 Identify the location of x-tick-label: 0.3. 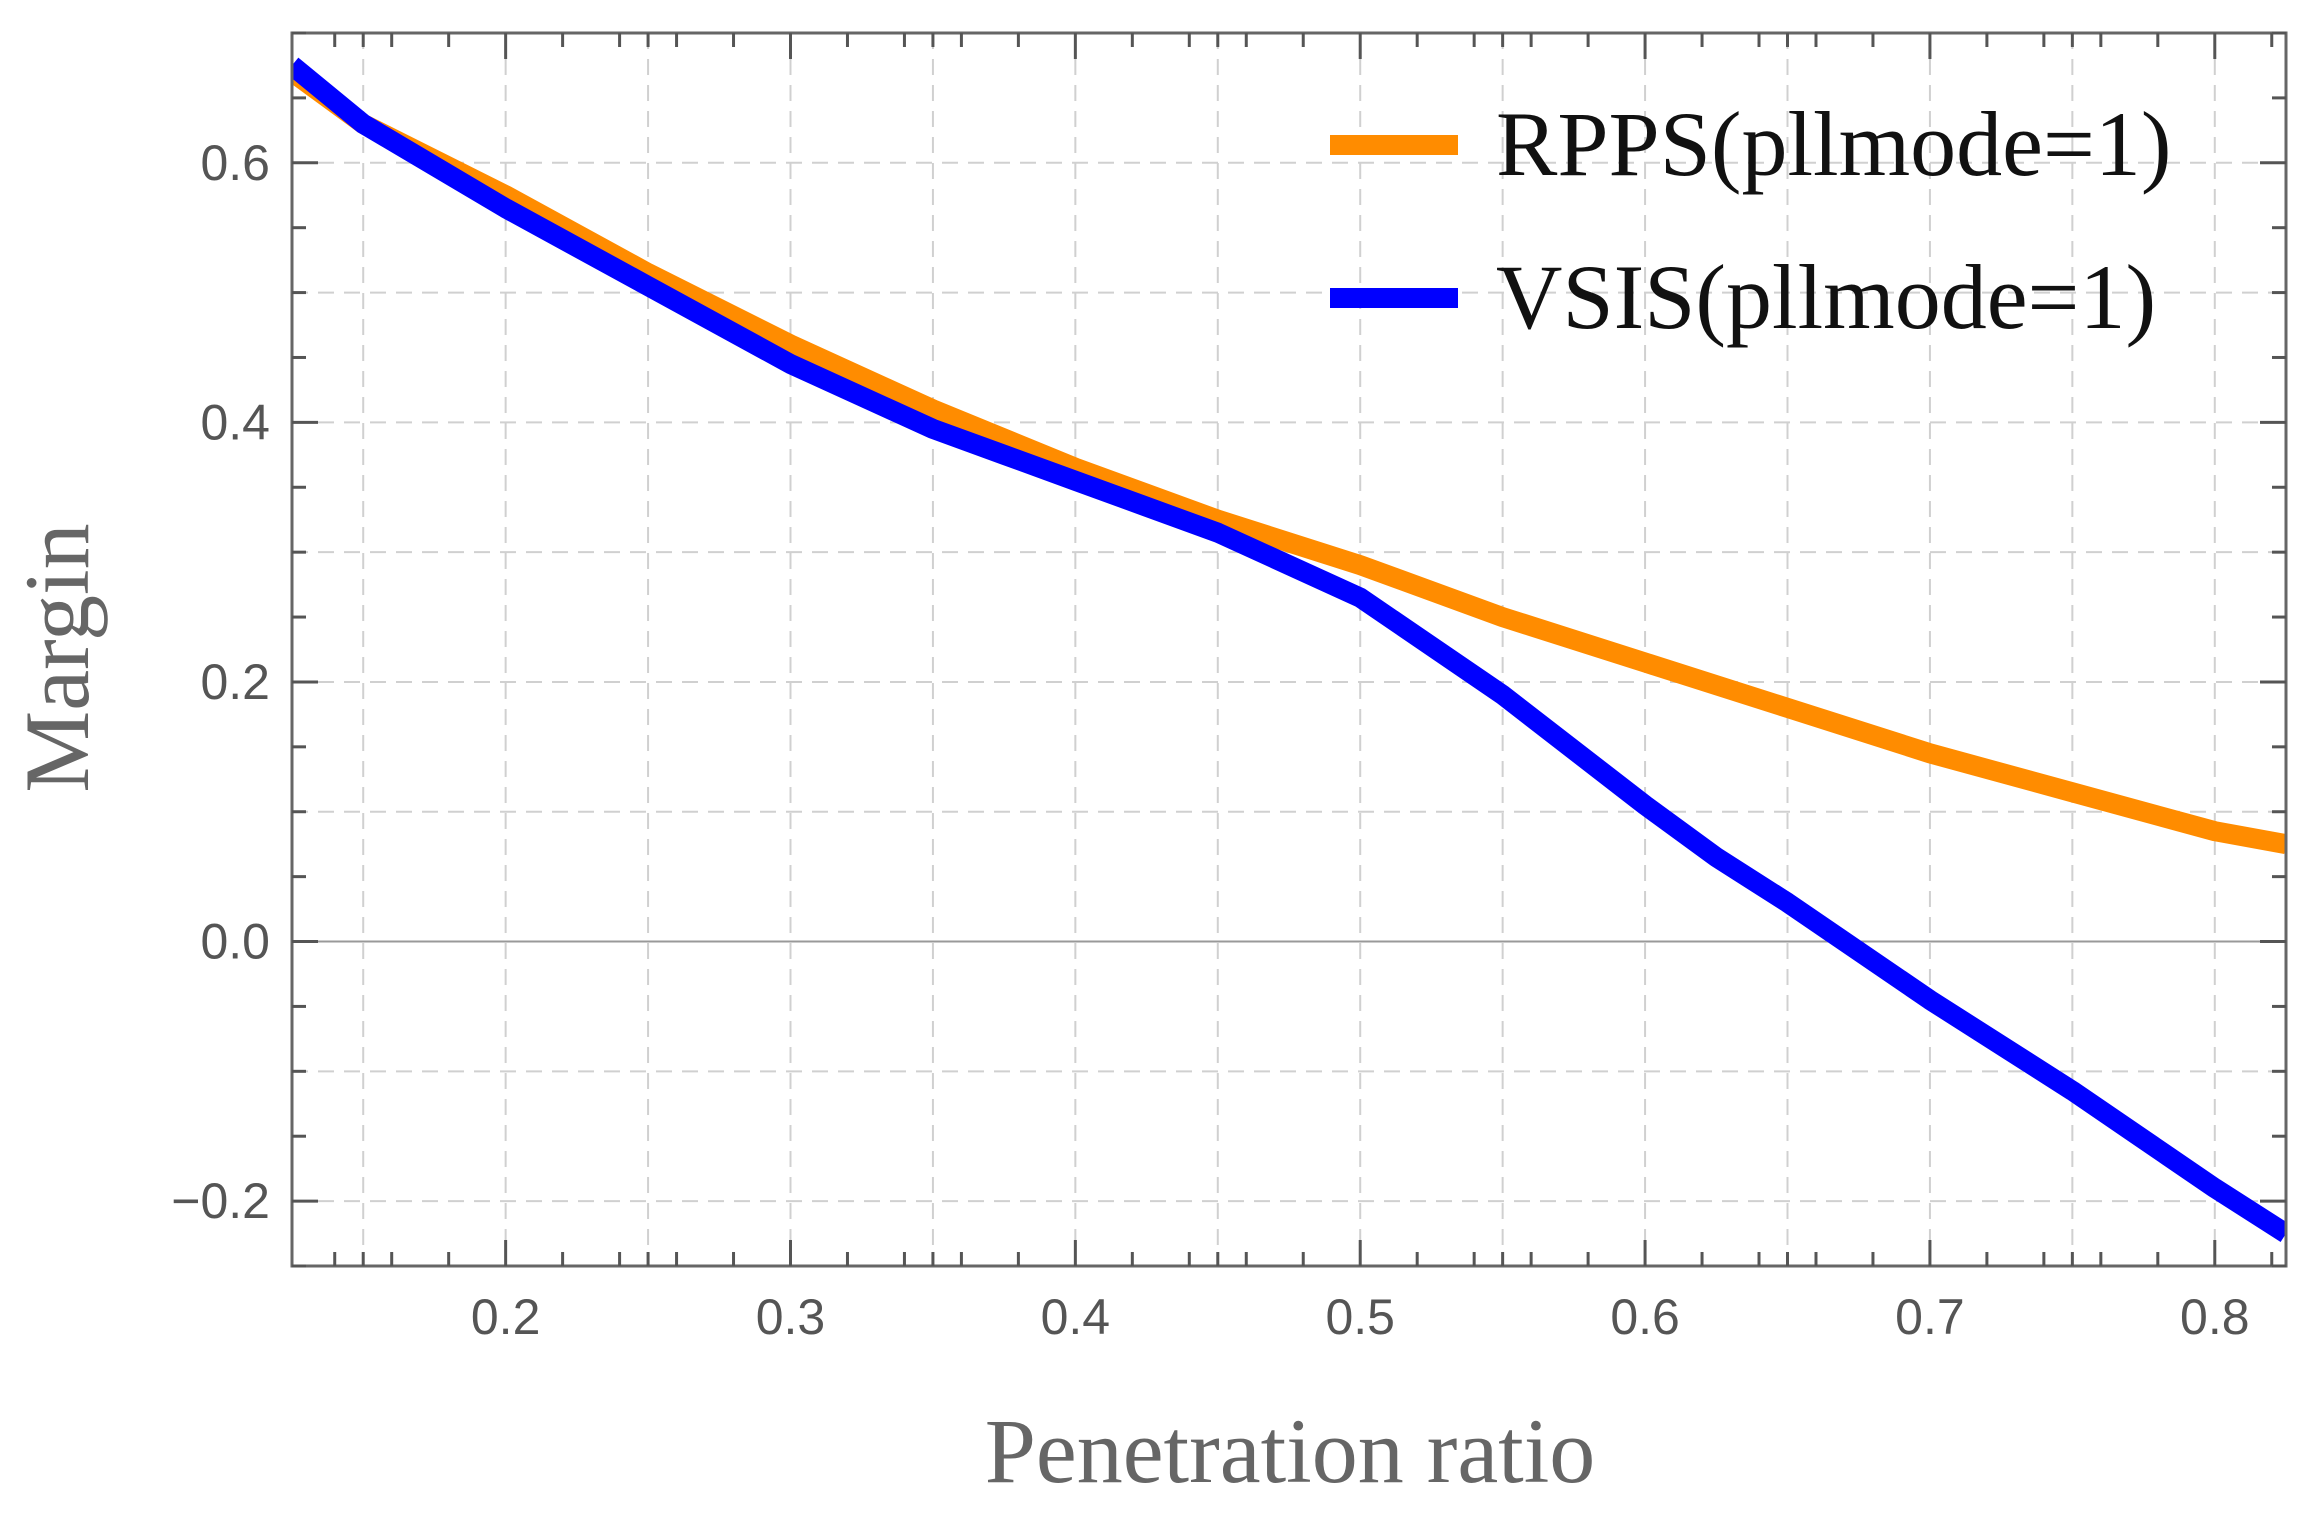
(791, 1317).